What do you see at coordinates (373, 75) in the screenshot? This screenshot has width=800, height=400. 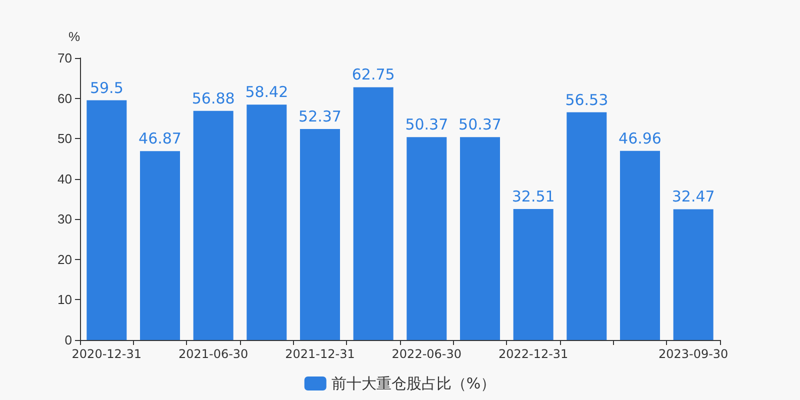 I see `data-label: 62.75` at bounding box center [373, 75].